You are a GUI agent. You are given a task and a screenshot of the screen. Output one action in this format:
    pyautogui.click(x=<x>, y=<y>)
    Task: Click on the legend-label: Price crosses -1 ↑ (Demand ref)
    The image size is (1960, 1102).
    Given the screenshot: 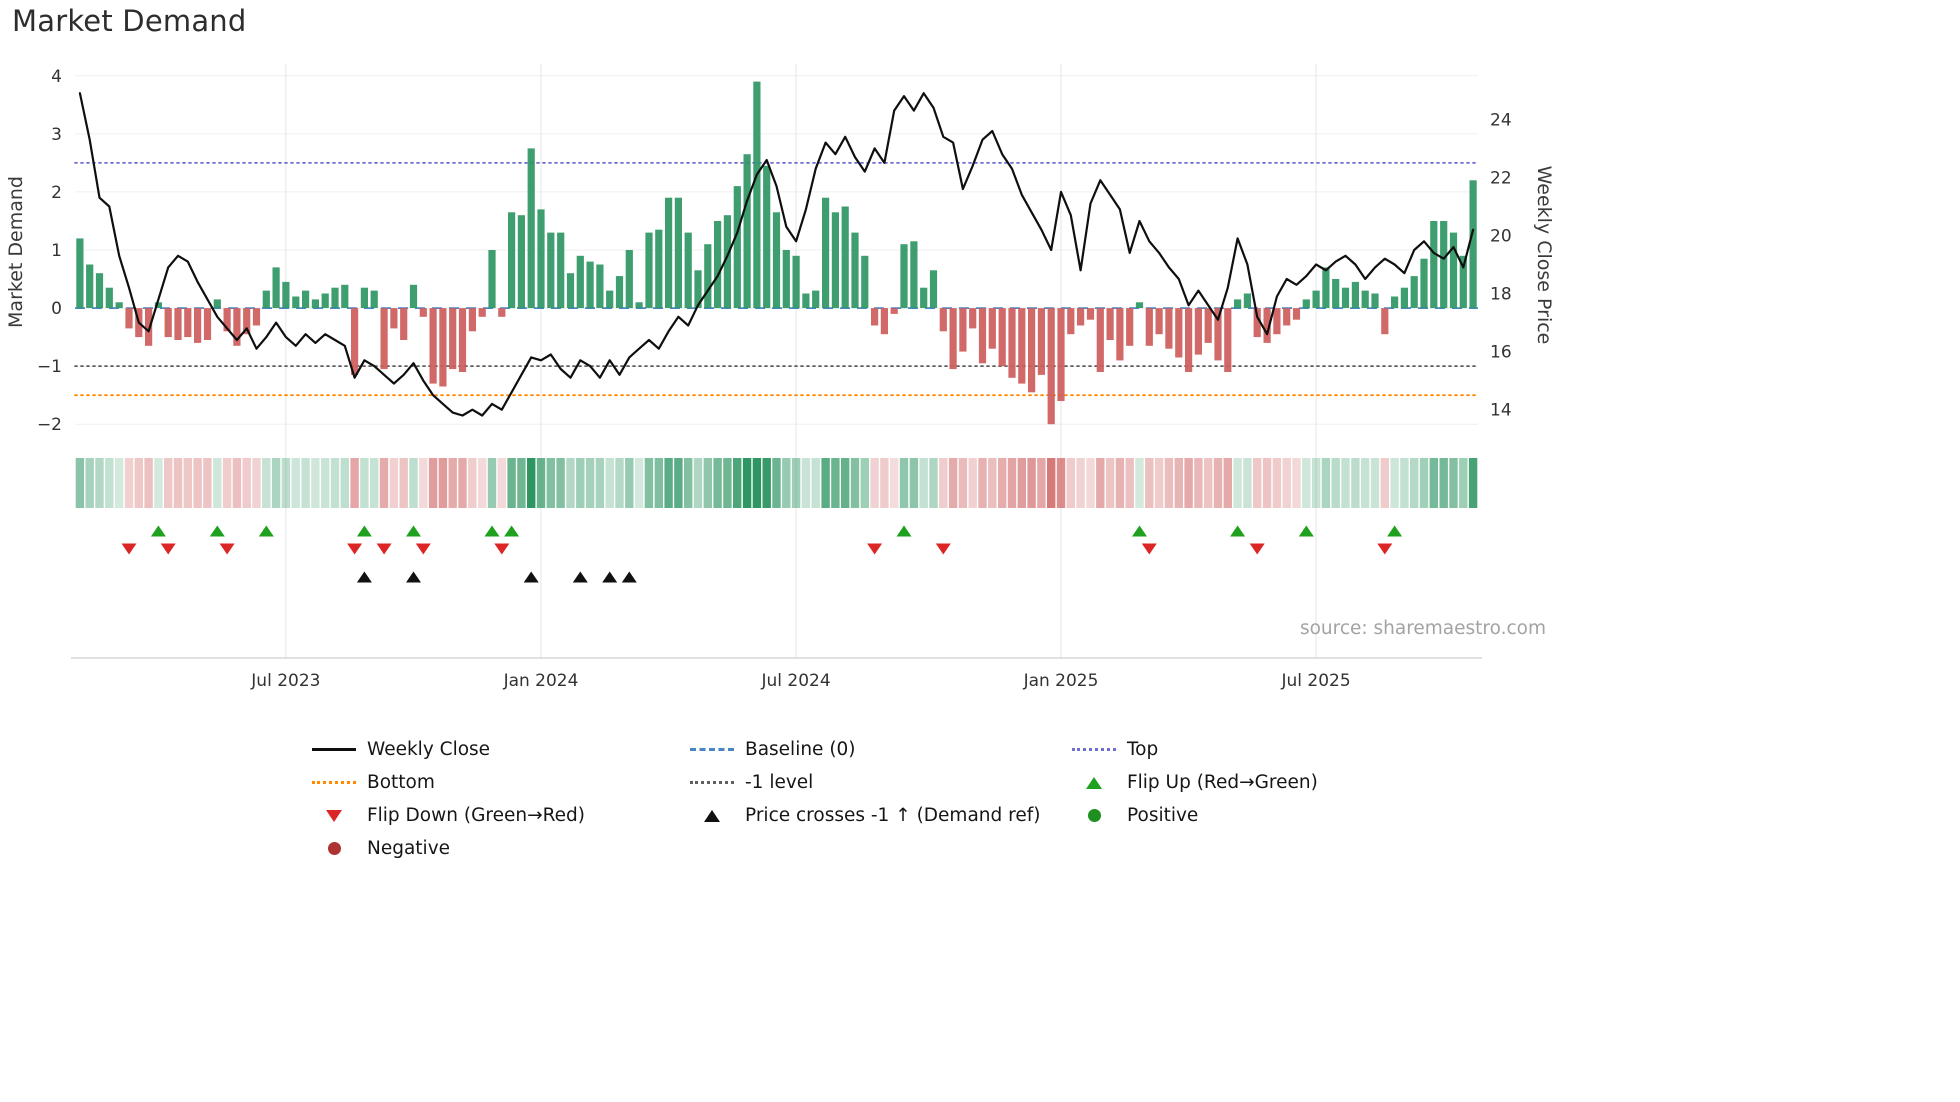 What is the action you would take?
    pyautogui.click(x=893, y=815)
    